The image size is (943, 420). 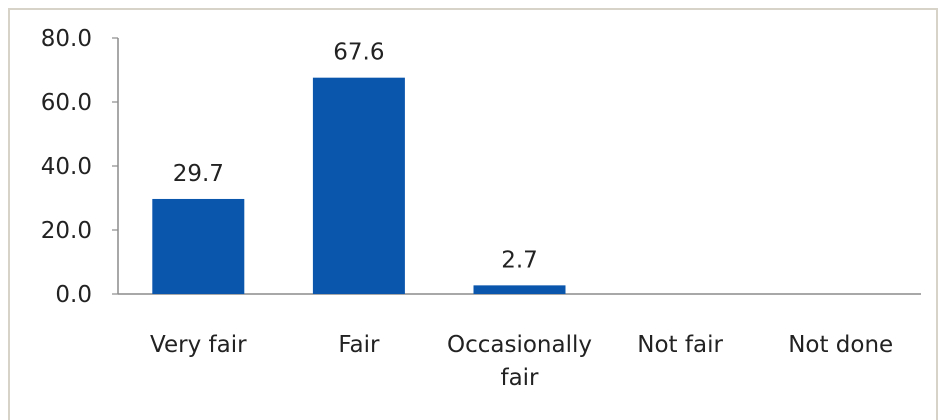 What do you see at coordinates (198, 174) in the screenshot?
I see `data-label: 29.7` at bounding box center [198, 174].